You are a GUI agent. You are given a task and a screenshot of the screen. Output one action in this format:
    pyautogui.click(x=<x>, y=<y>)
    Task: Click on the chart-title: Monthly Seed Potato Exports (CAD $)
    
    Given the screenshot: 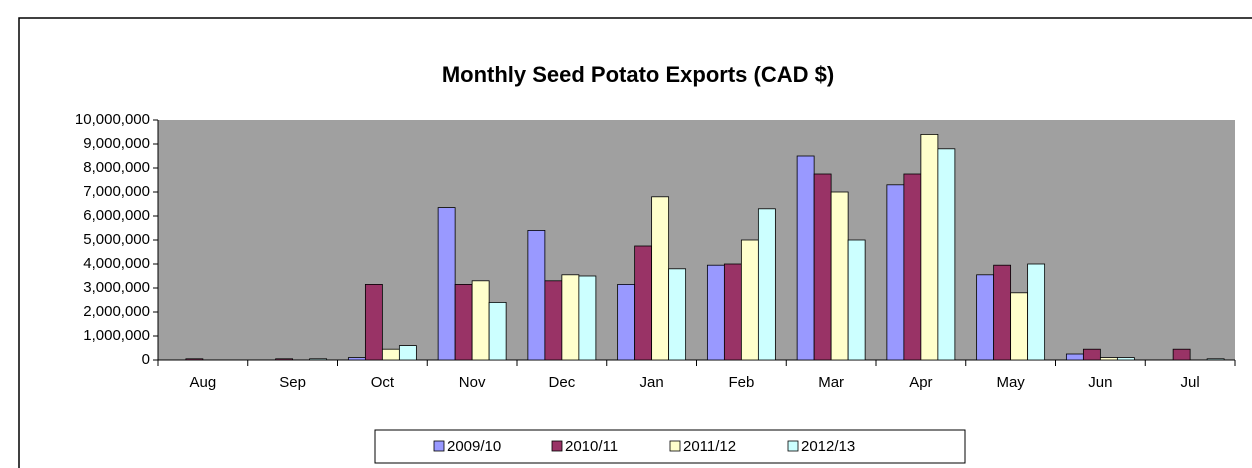 What is the action you would take?
    pyautogui.click(x=638, y=74)
    